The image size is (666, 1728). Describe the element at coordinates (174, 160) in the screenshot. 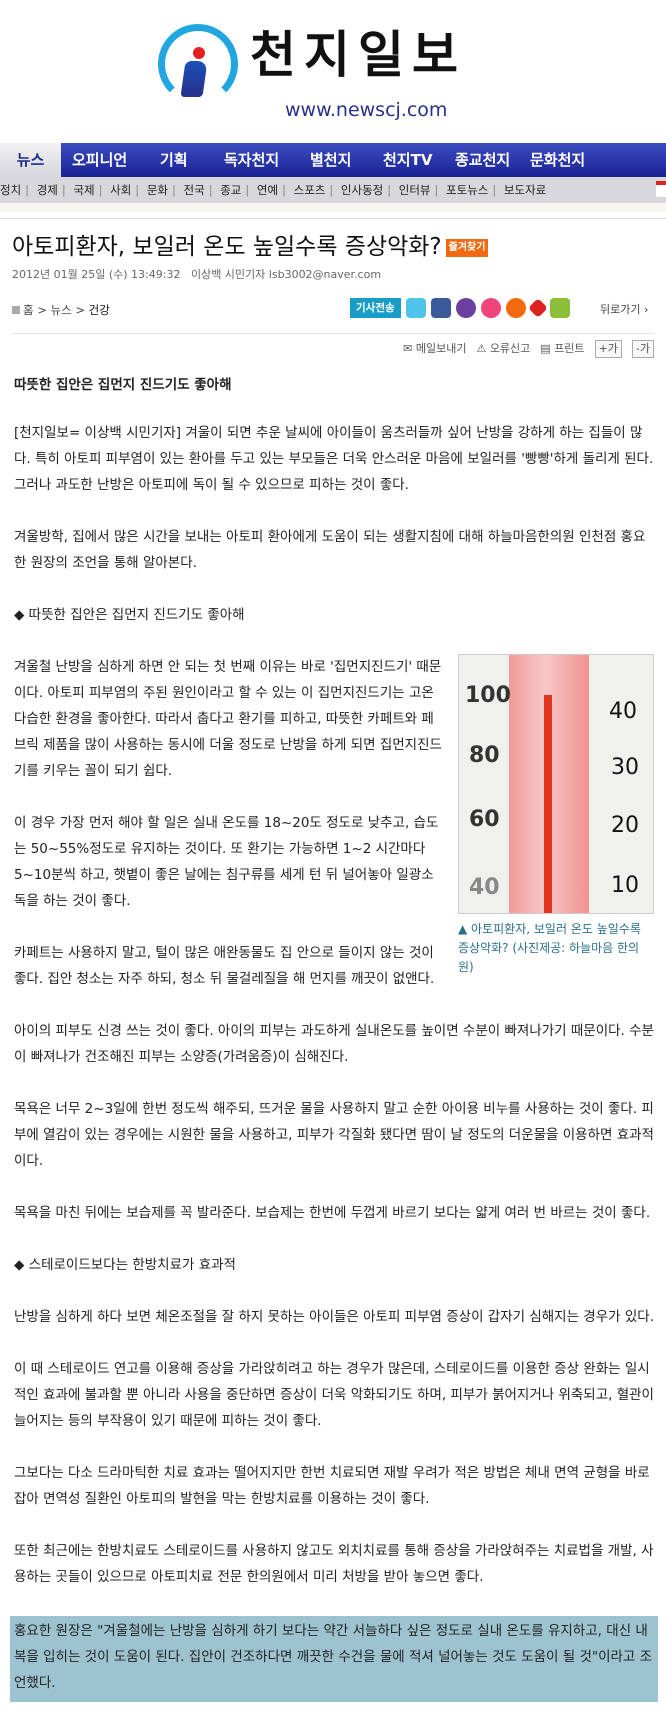

I see `nav-item-planning: 기획` at that location.